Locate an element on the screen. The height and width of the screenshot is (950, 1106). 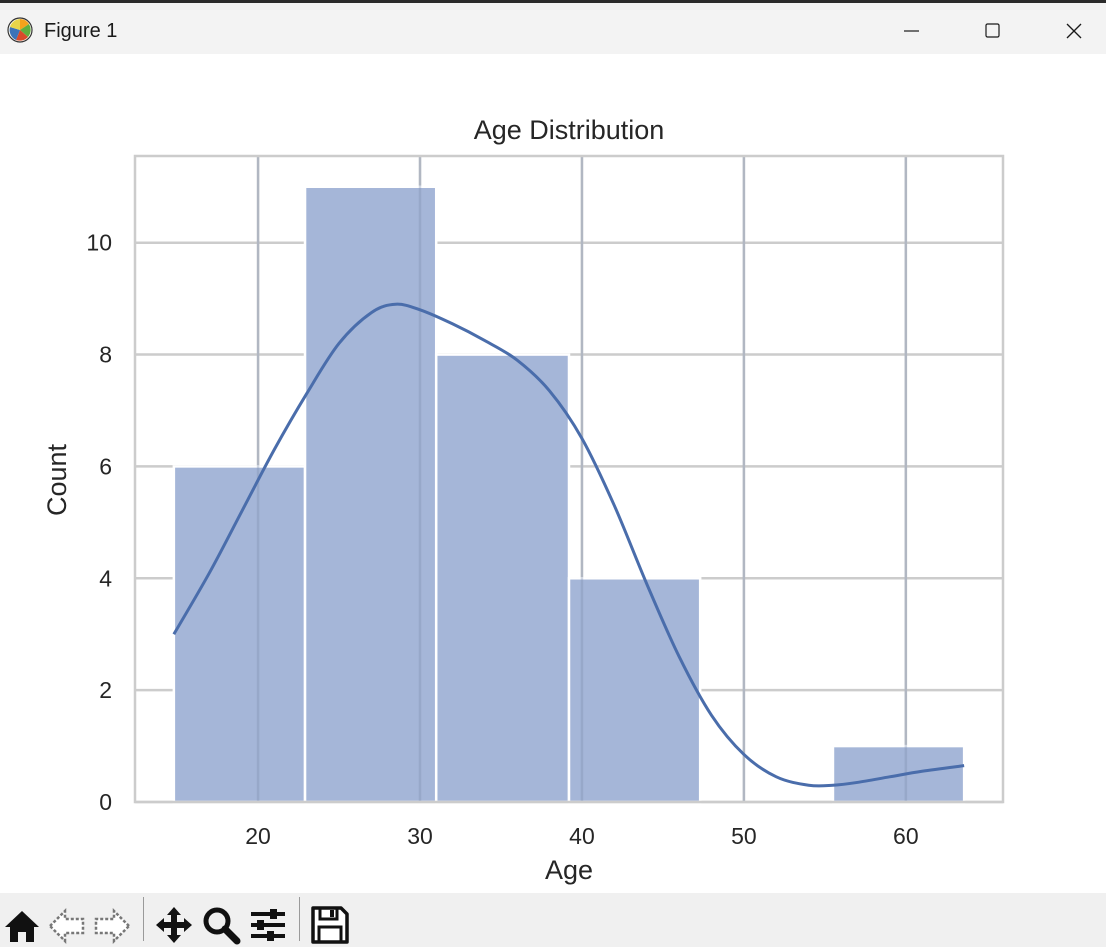
back-button is located at coordinates (67, 925).